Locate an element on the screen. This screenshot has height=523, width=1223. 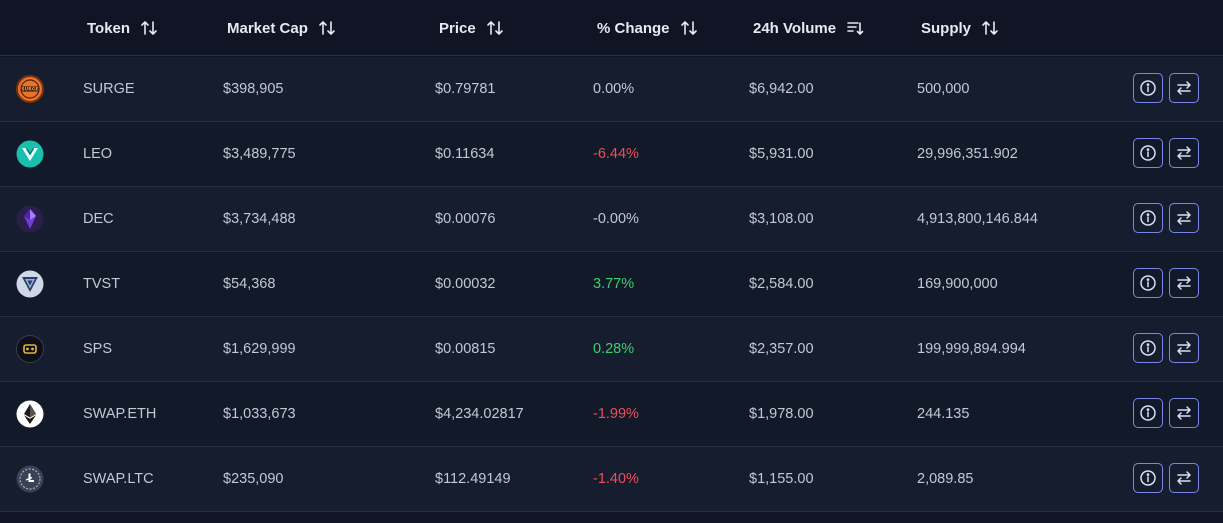
column-header-price: Price is located at coordinates (471, 28).